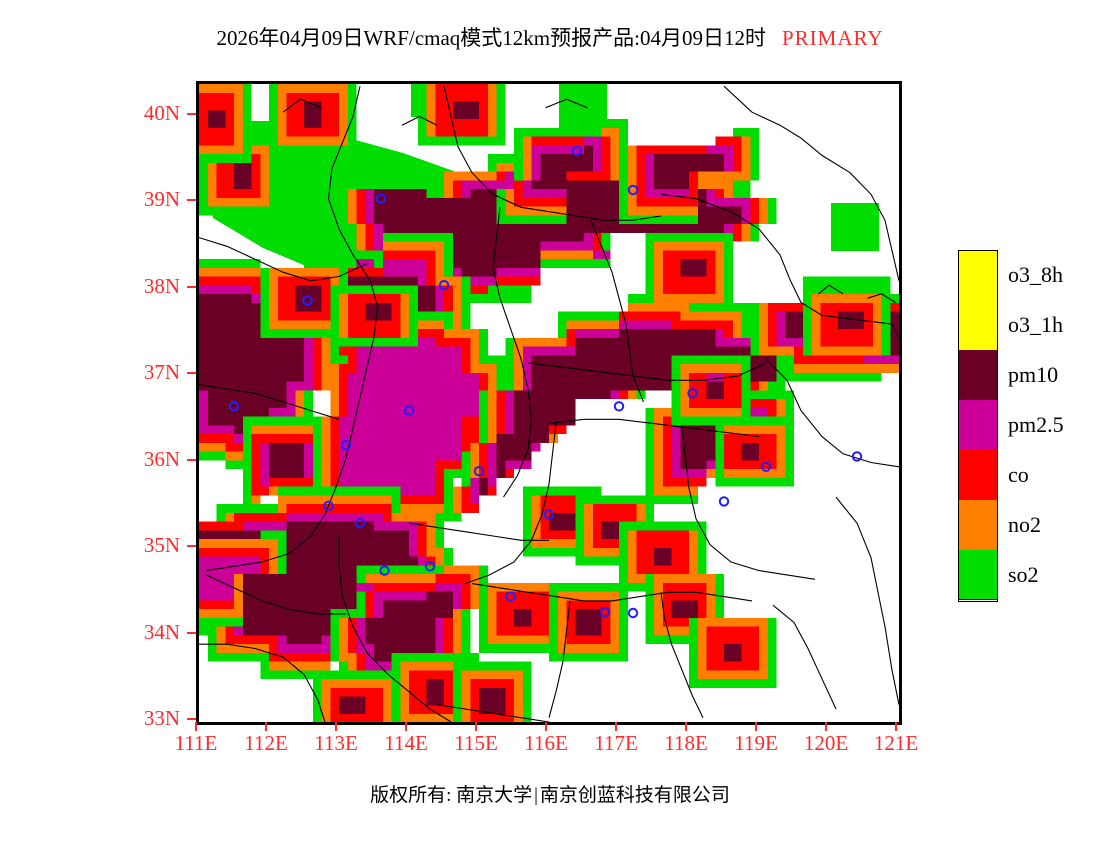 This screenshot has height=850, width=1100. What do you see at coordinates (161, 199) in the screenshot?
I see `y-tick-label: 39N` at bounding box center [161, 199].